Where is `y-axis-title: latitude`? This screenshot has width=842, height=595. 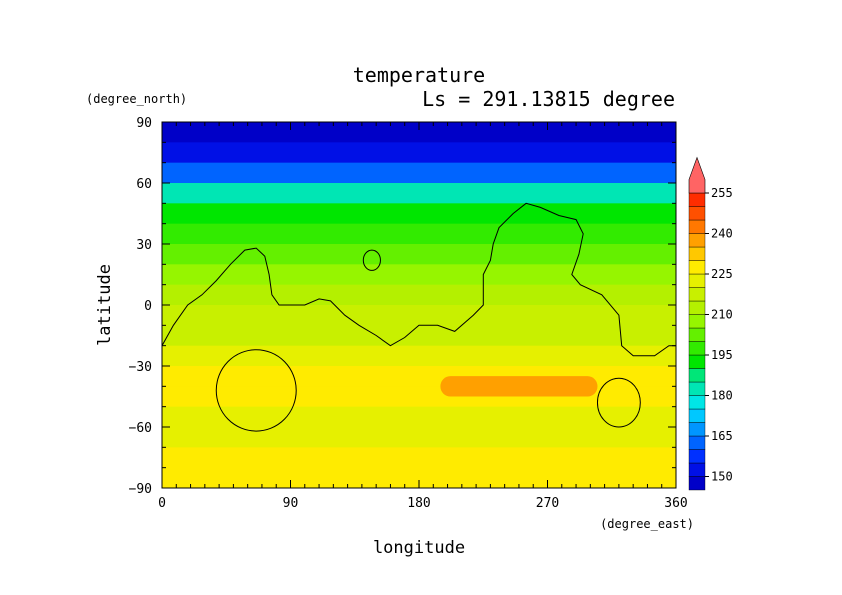
y-axis-title: latitude is located at coordinates (105, 305).